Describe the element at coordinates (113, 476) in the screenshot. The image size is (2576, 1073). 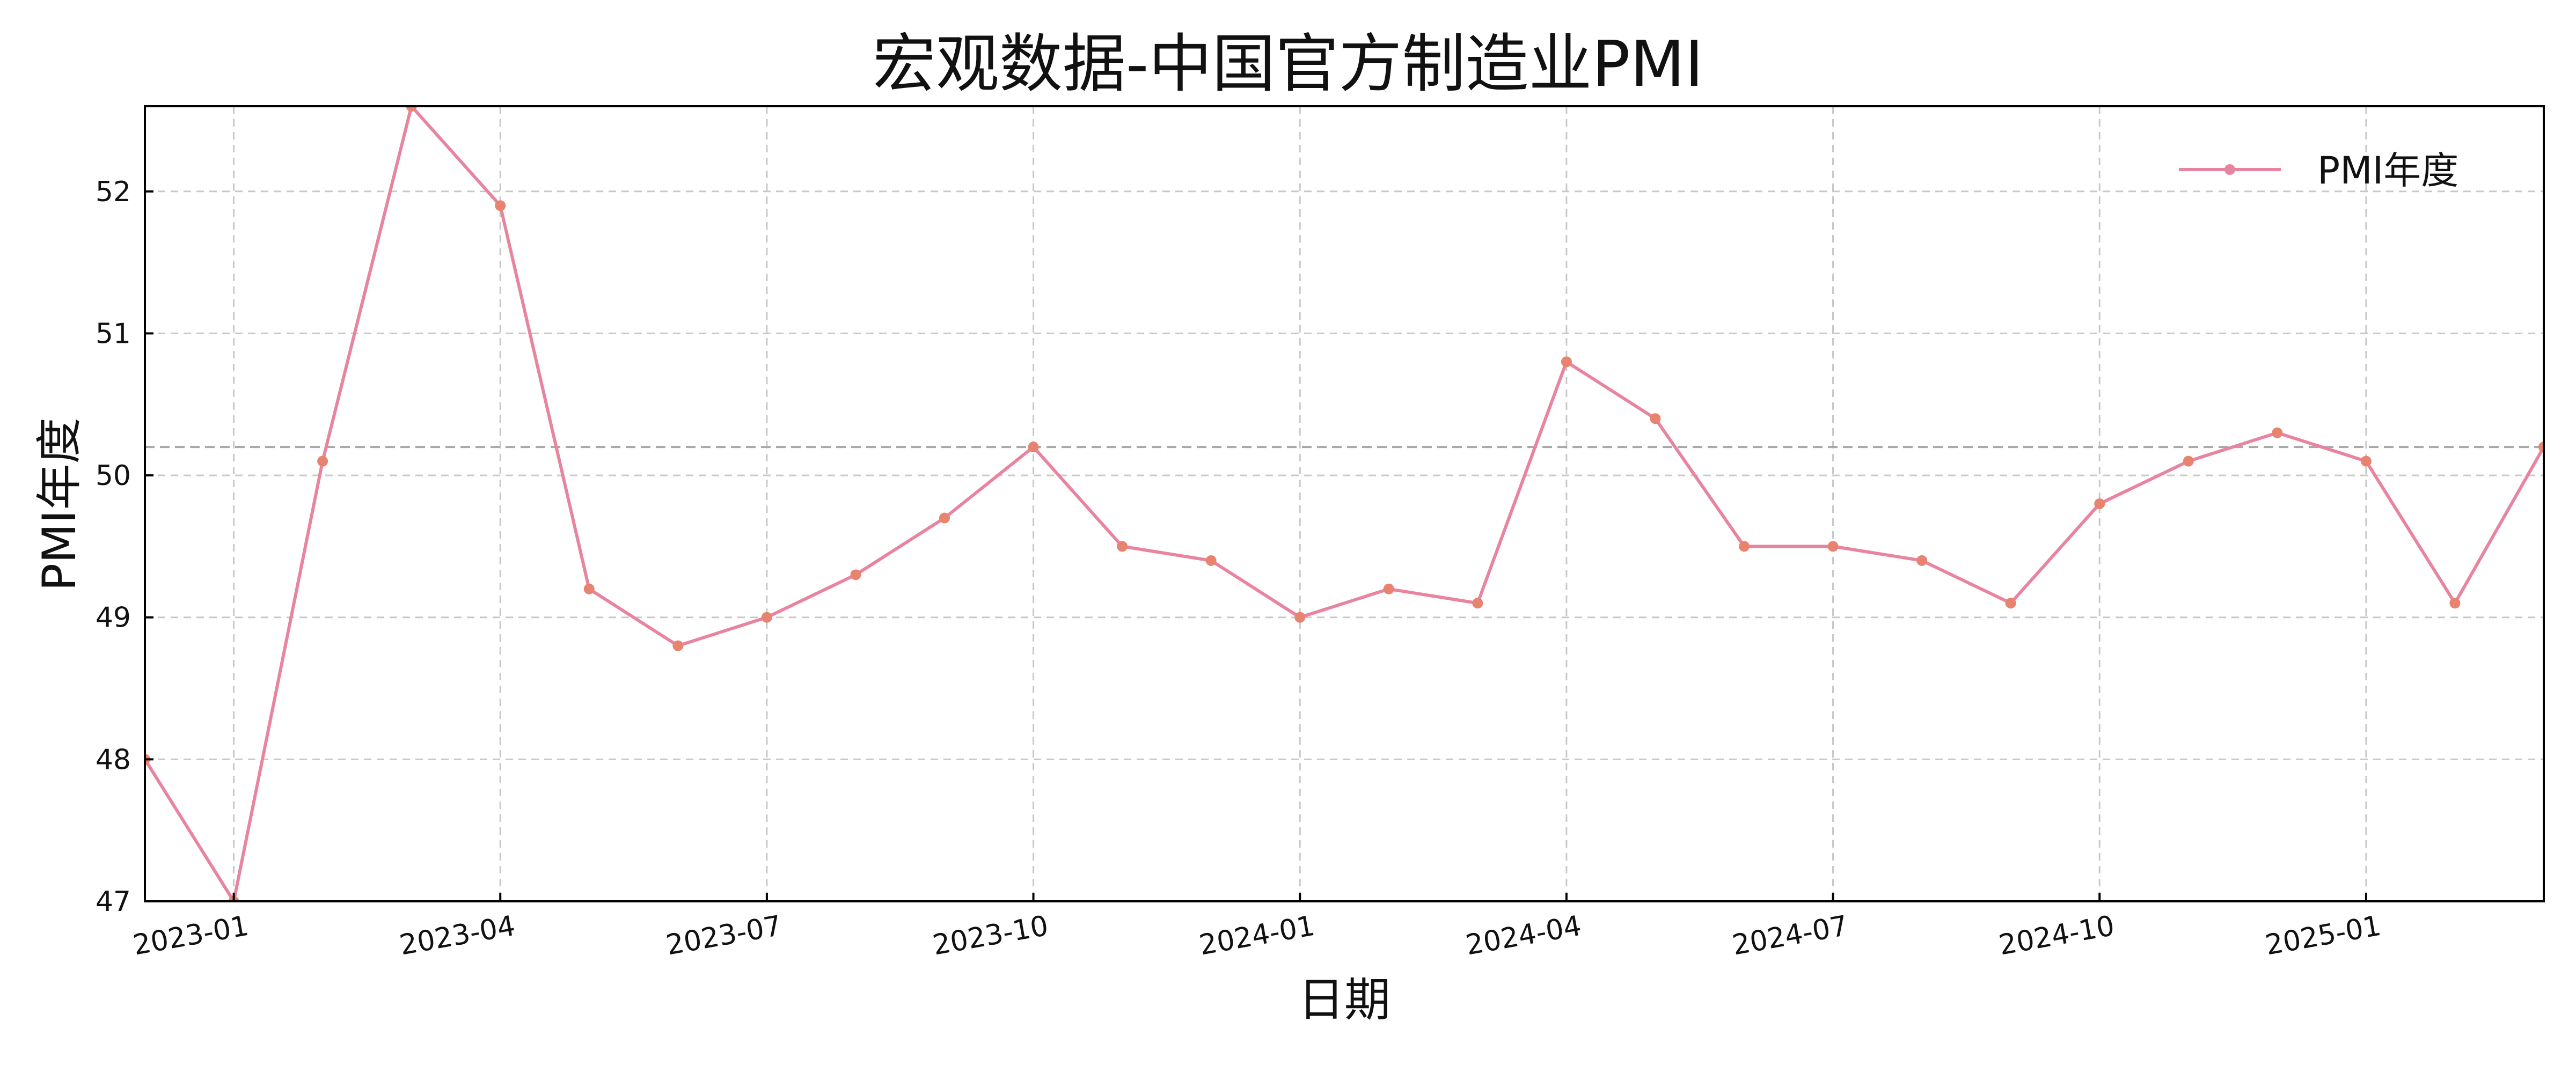
I see `y-tick-label: 50` at that location.